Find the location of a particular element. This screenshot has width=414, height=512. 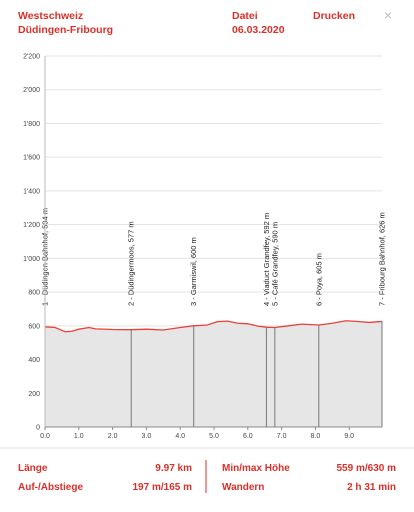

y-tick-label: 200 is located at coordinates (34, 394).